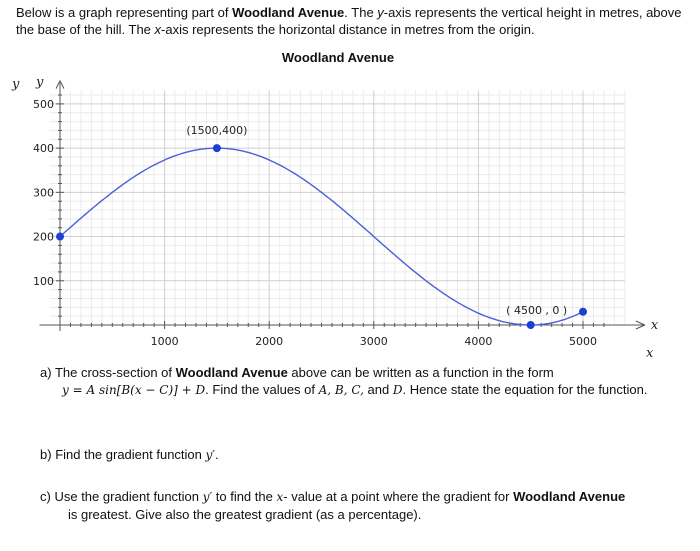 The width and height of the screenshot is (700, 551). Describe the element at coordinates (380, 12) in the screenshot. I see `intro-y: y` at that location.